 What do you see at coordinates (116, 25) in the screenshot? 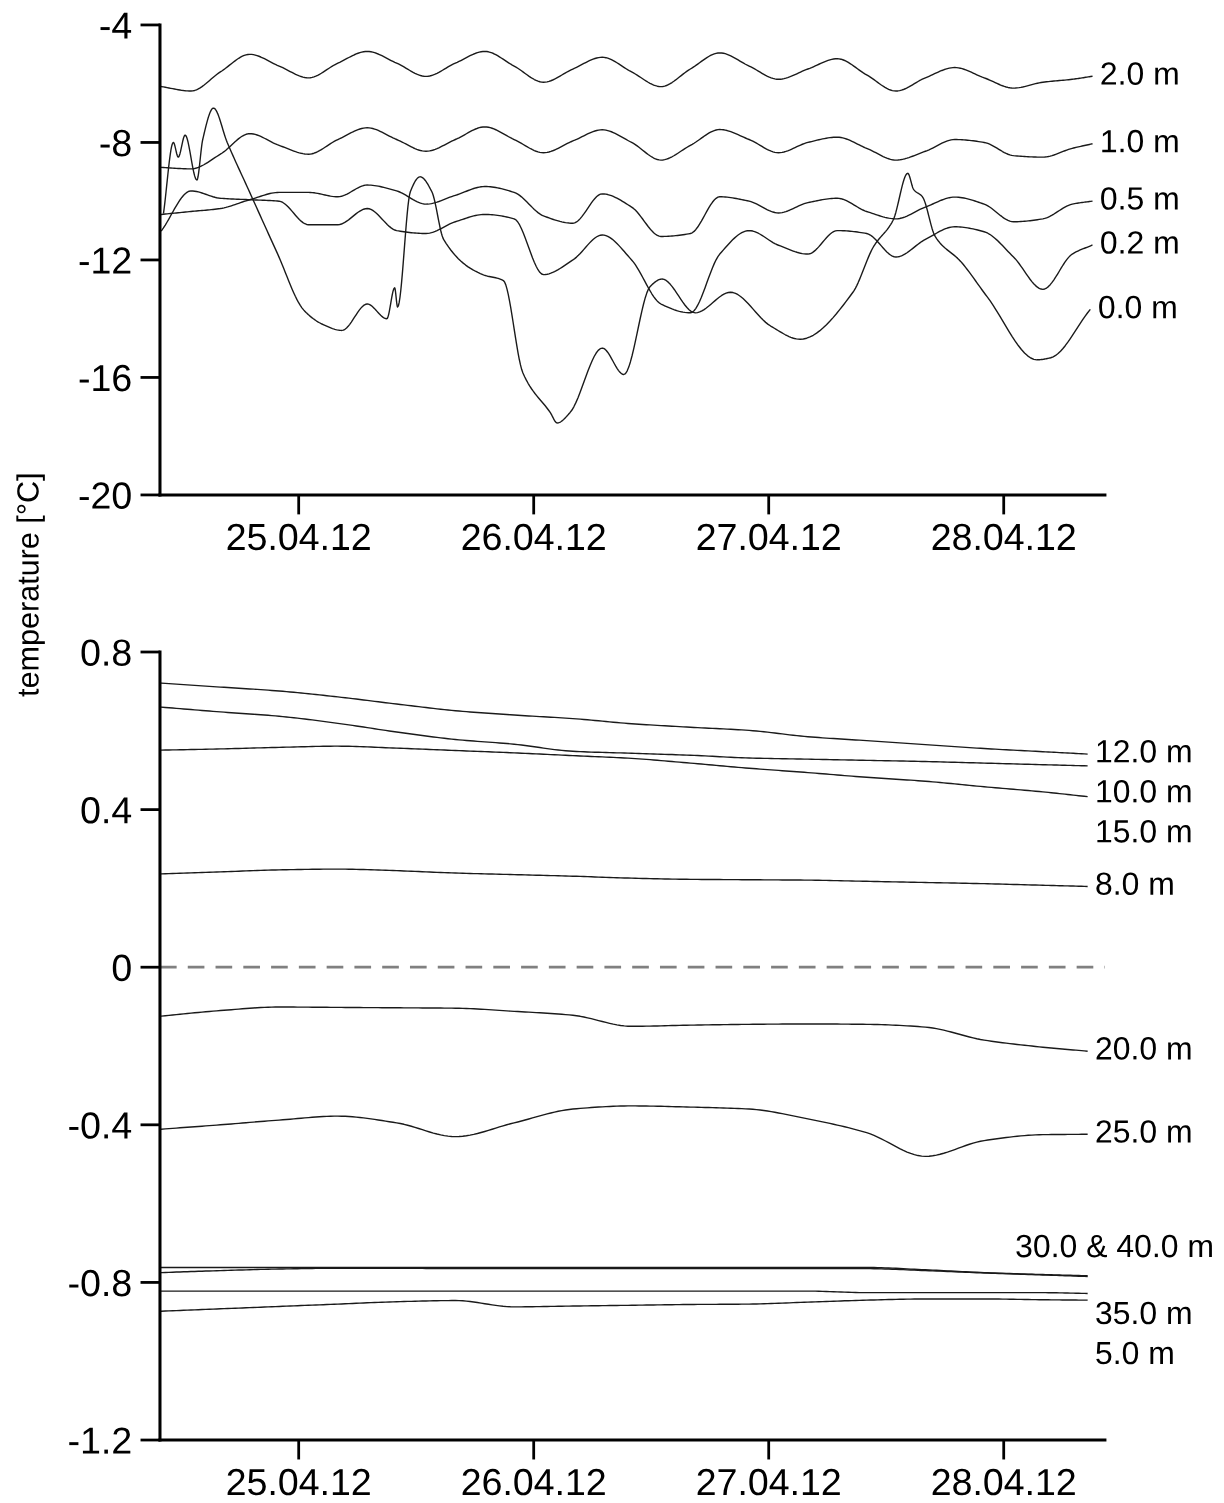
I see `y-tick-label: -4` at bounding box center [116, 25].